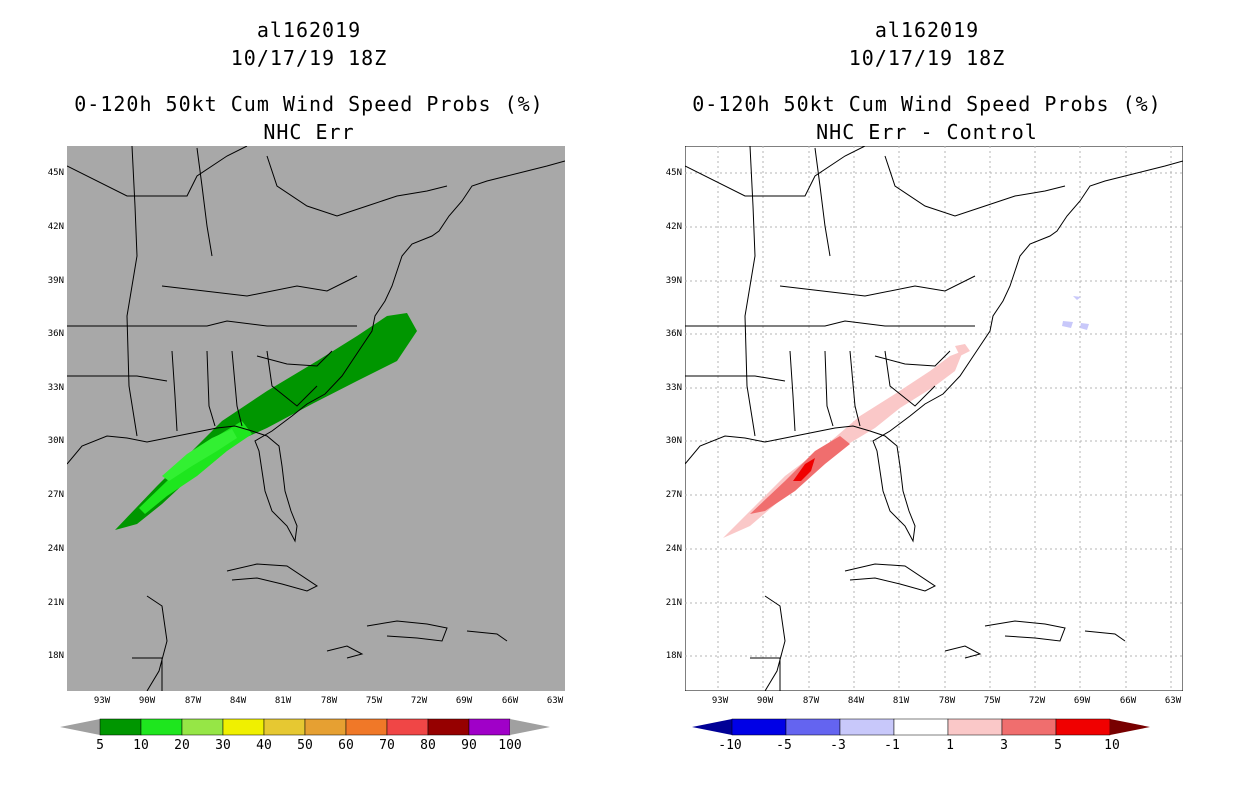 The image size is (1236, 800). Describe the element at coordinates (1004, 745) in the screenshot. I see `colorbar-label: 3` at that location.